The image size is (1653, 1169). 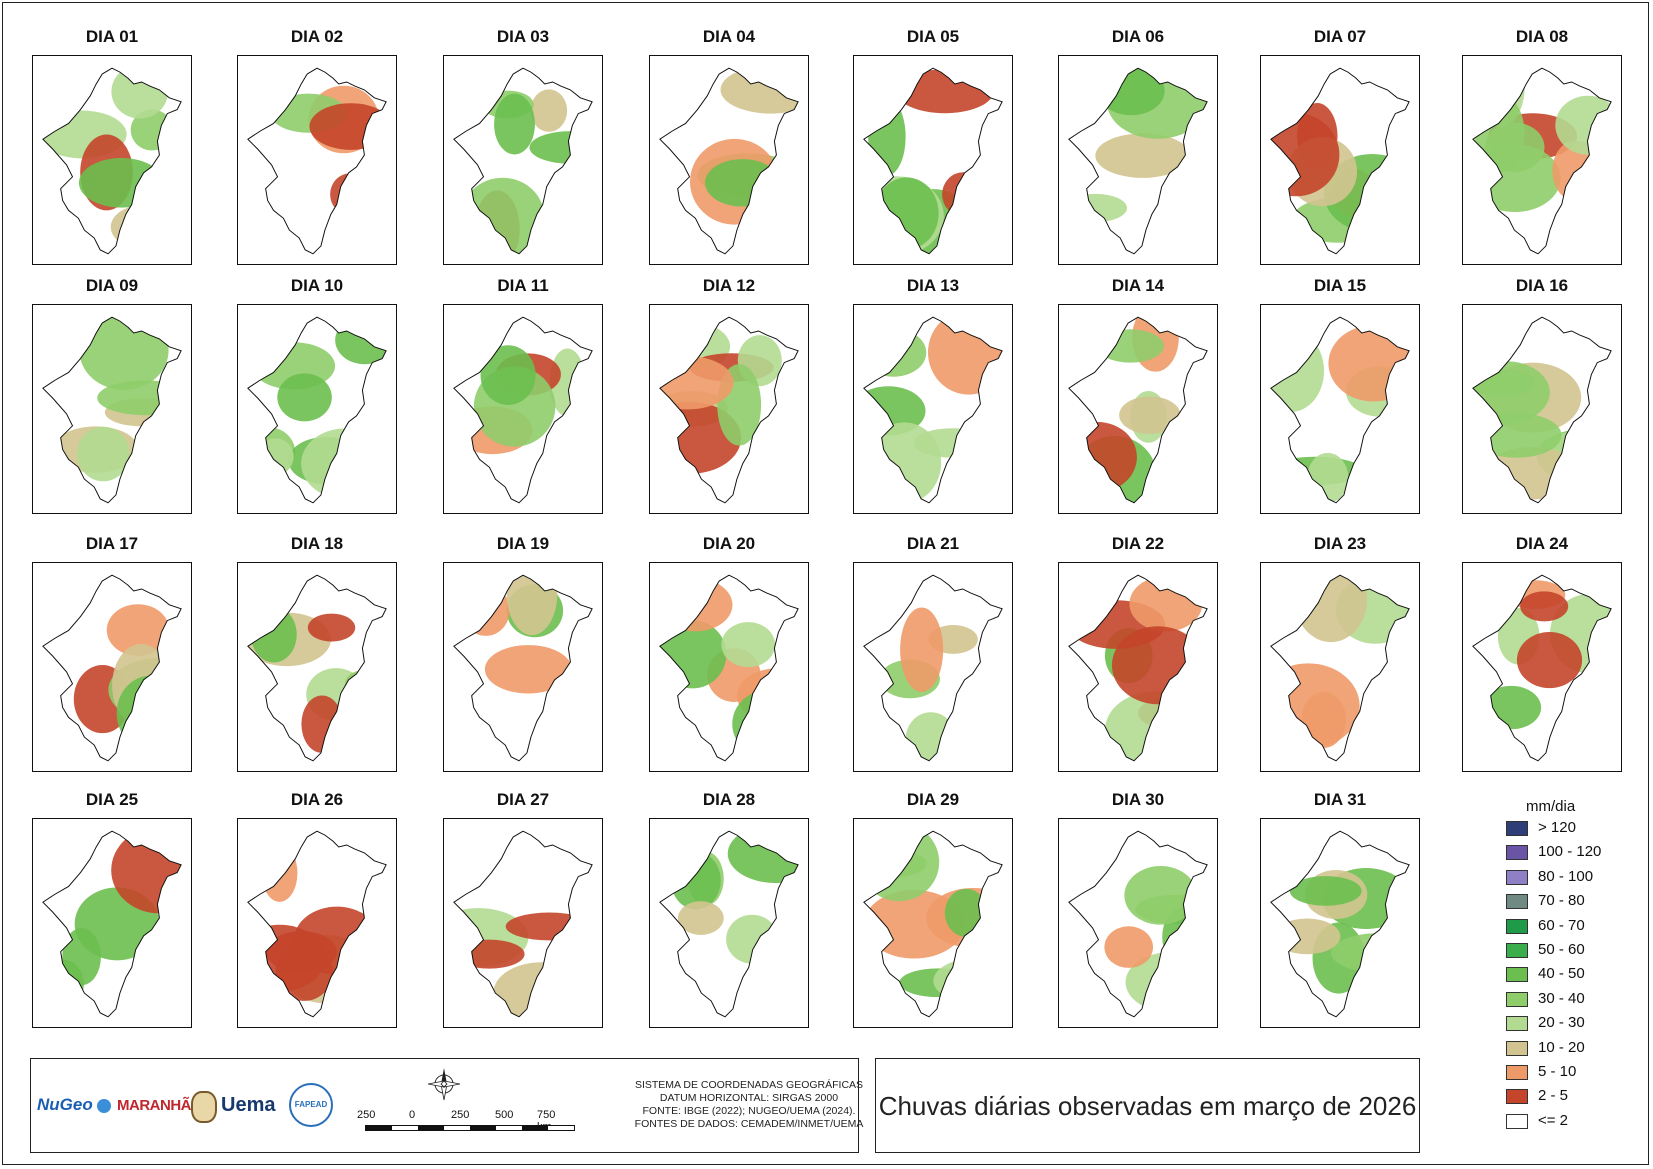 What do you see at coordinates (933, 543) in the screenshot?
I see `day-title: DIA 21` at bounding box center [933, 543].